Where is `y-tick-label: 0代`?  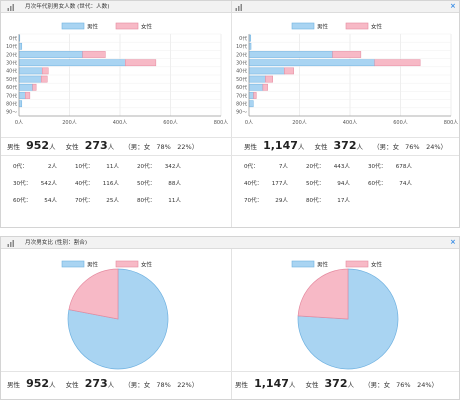 y-tick-label: 0代 is located at coordinates (243, 38).